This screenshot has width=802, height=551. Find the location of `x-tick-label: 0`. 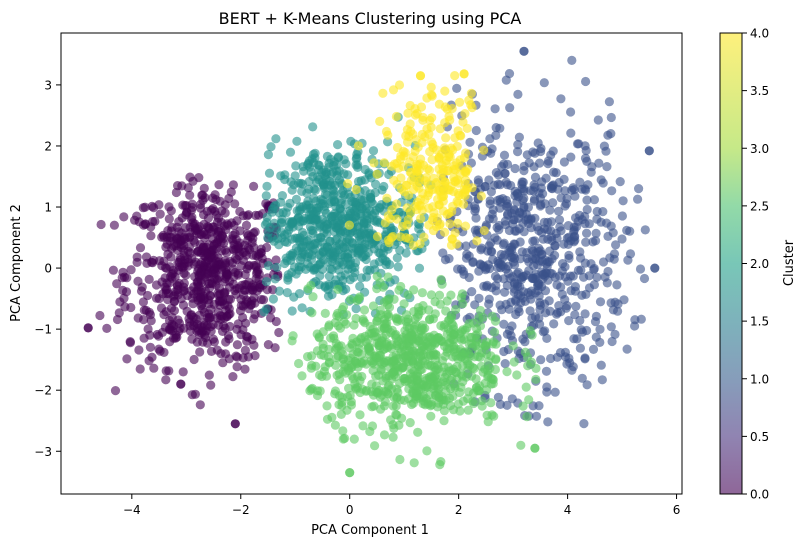

x-tick-label: 0 is located at coordinates (350, 510).